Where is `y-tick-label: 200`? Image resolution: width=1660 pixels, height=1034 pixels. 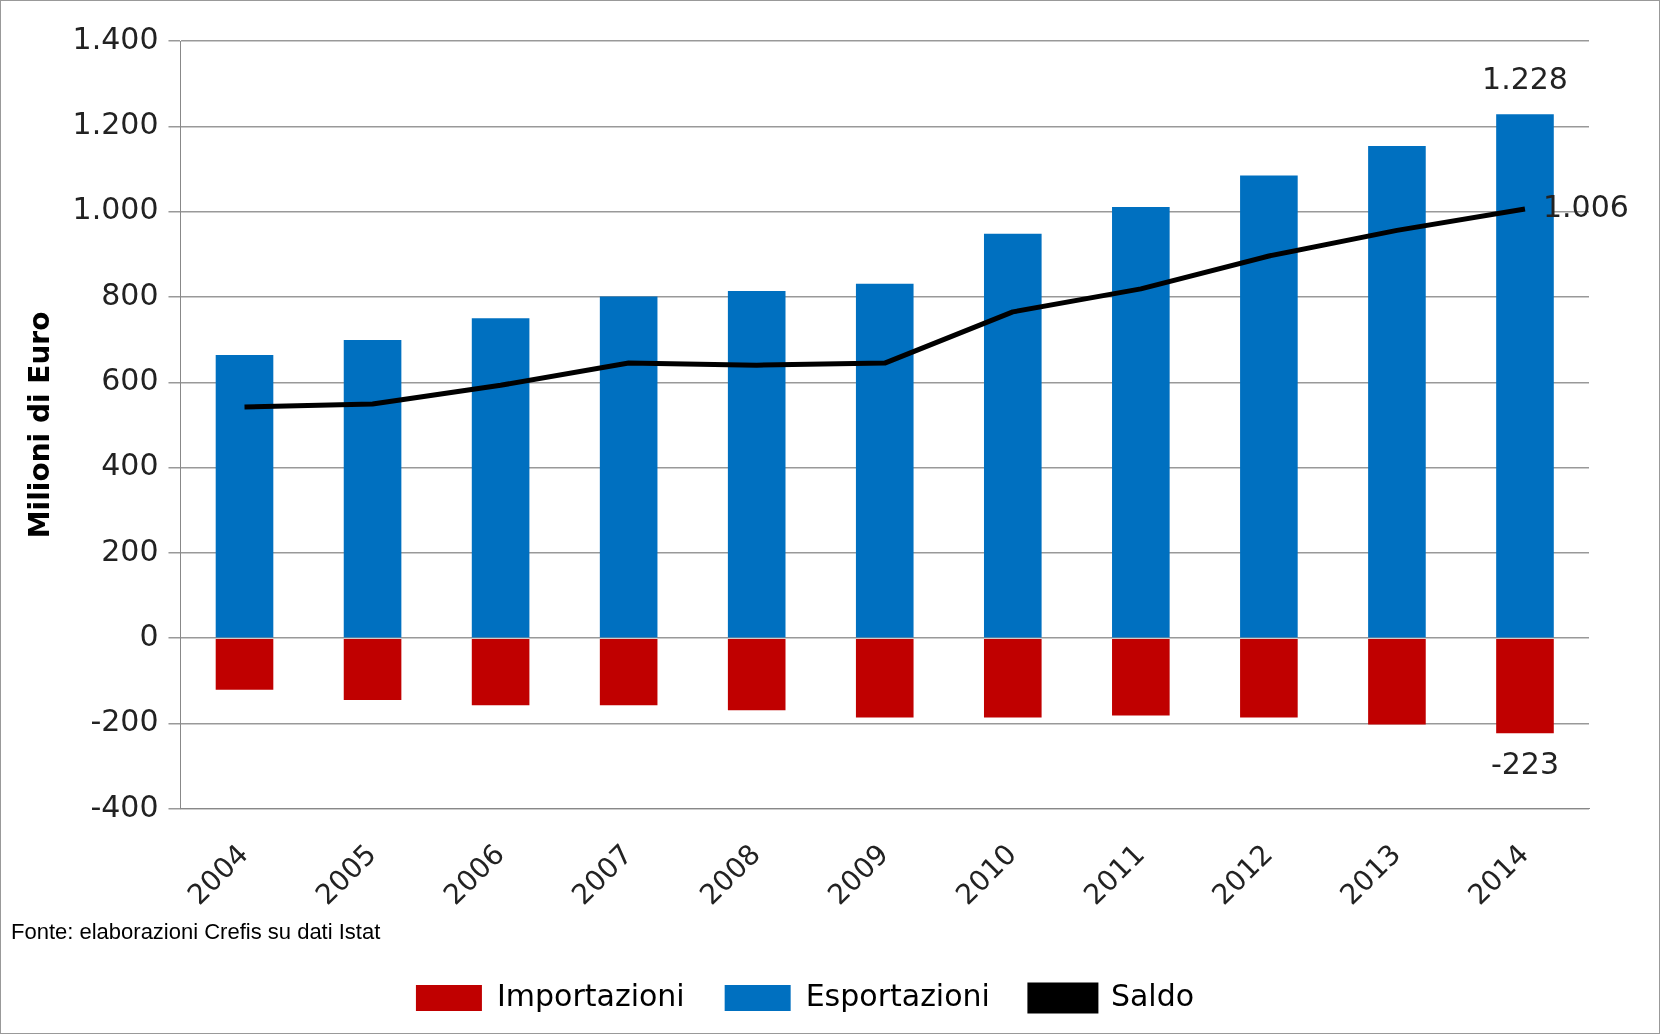 y-tick-label: 200 is located at coordinates (130, 550).